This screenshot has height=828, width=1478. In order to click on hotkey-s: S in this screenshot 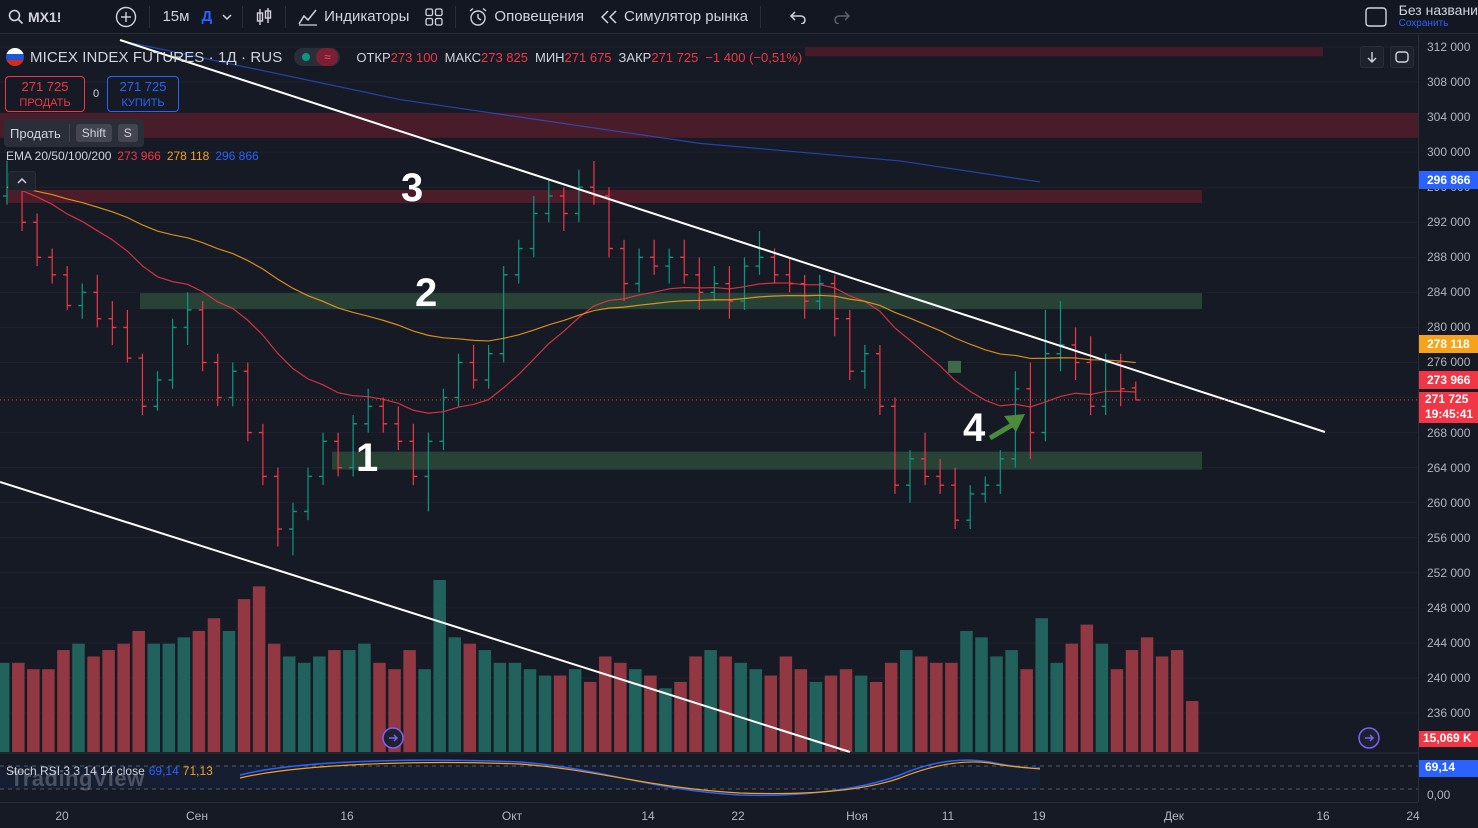, I will do `click(127, 133)`.